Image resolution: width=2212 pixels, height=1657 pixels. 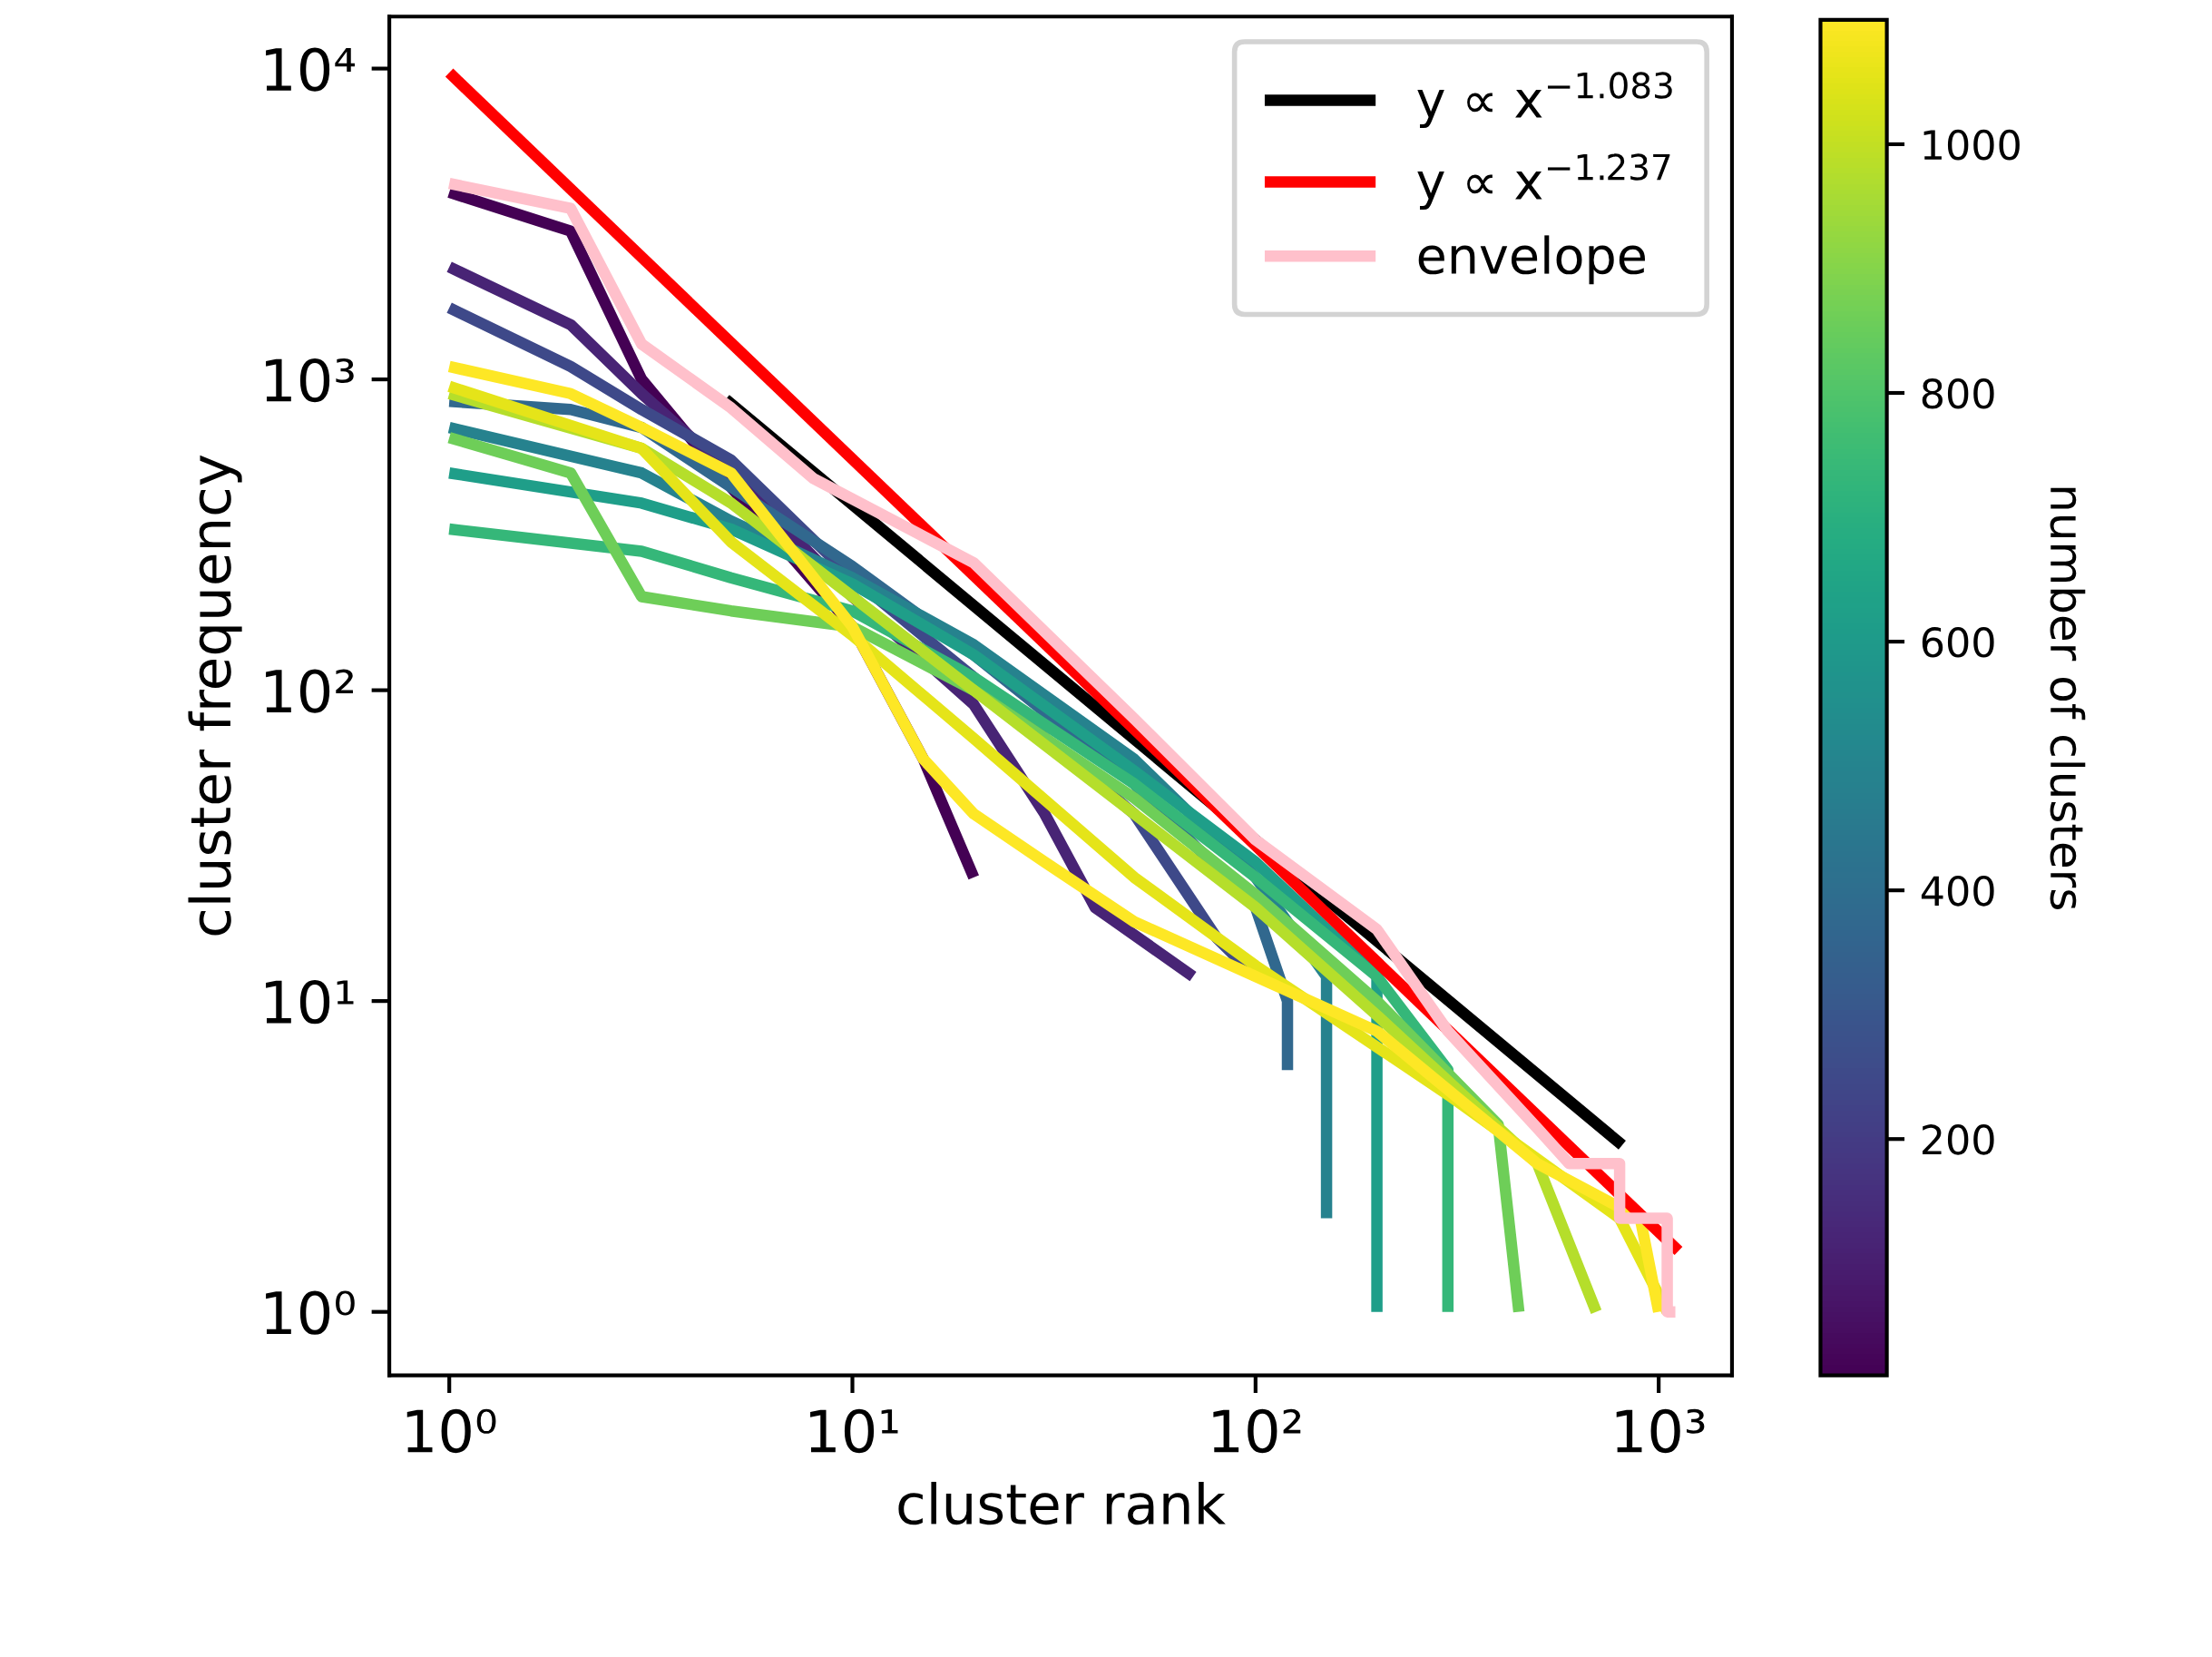 I want to click on x-tick-label: 10¹, so click(x=854, y=1431).